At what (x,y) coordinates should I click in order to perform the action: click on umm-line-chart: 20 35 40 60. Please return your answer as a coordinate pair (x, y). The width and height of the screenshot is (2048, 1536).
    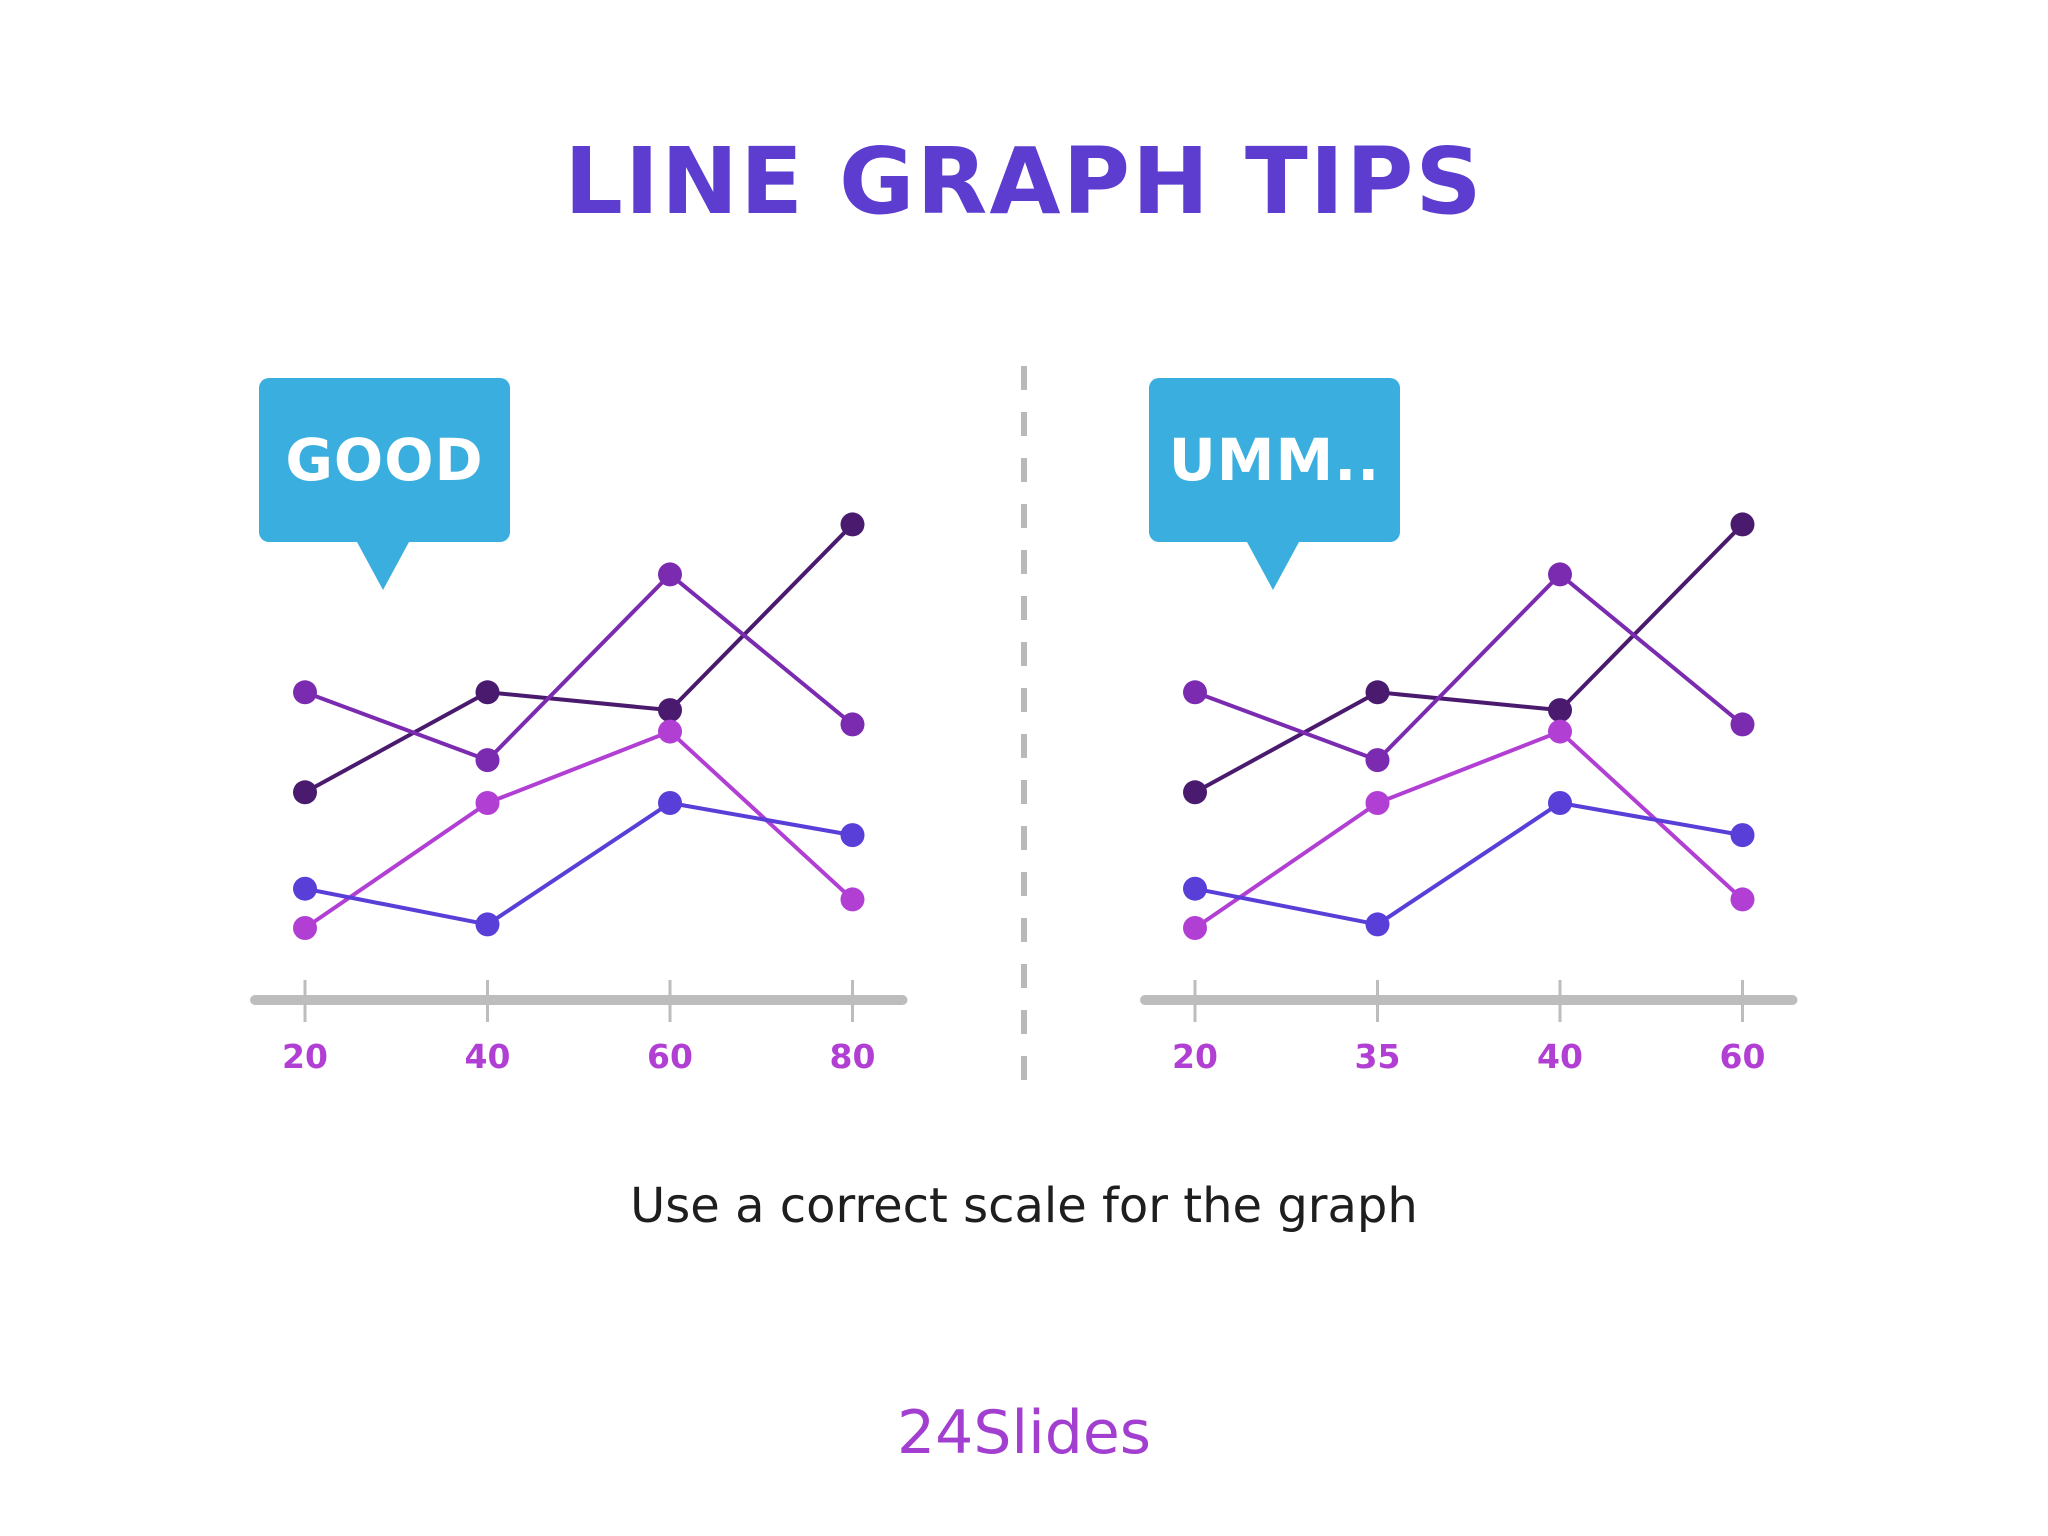
    Looking at the image, I should click on (1469, 794).